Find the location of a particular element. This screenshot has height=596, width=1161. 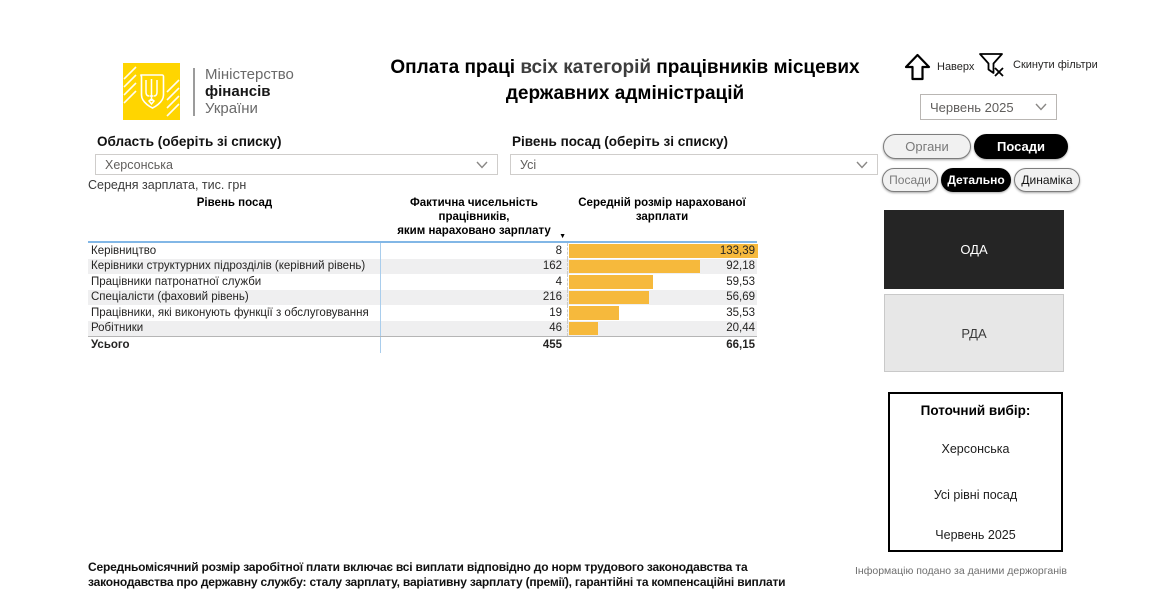

brand-text: Міністерство фінансів України is located at coordinates (249, 91).